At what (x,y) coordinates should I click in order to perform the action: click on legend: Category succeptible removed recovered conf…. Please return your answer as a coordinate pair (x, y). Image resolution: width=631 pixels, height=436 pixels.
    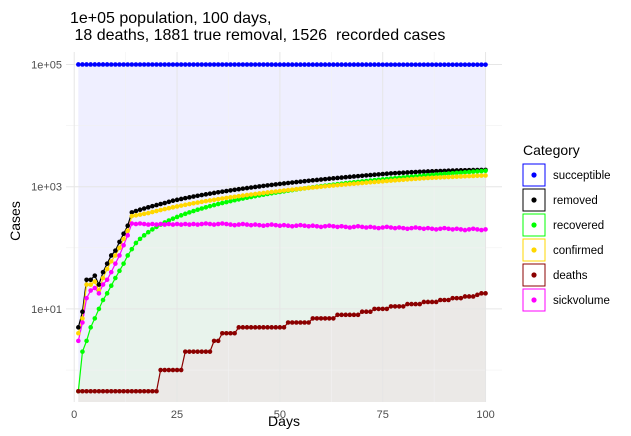
    Looking at the image, I should click on (566, 227).